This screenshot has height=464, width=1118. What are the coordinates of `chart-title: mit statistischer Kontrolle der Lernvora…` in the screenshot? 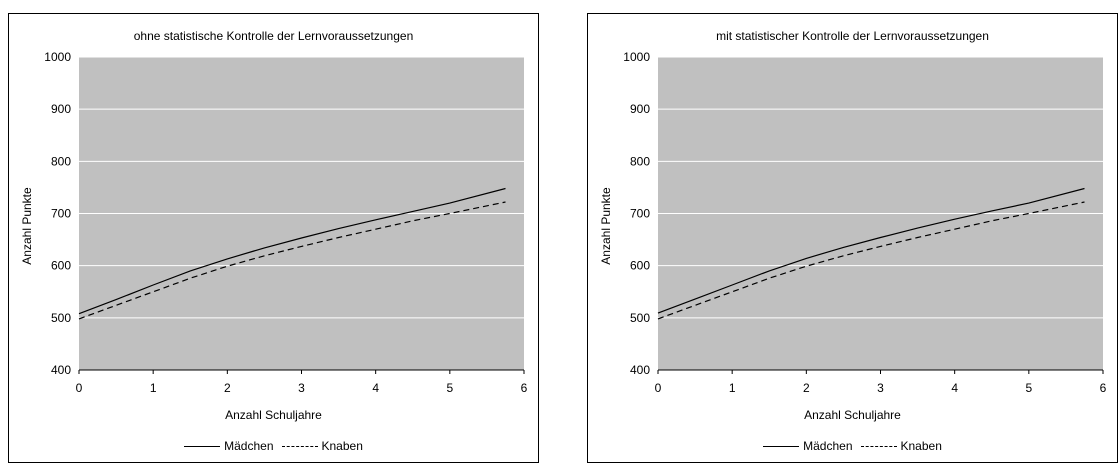 It's located at (852, 36).